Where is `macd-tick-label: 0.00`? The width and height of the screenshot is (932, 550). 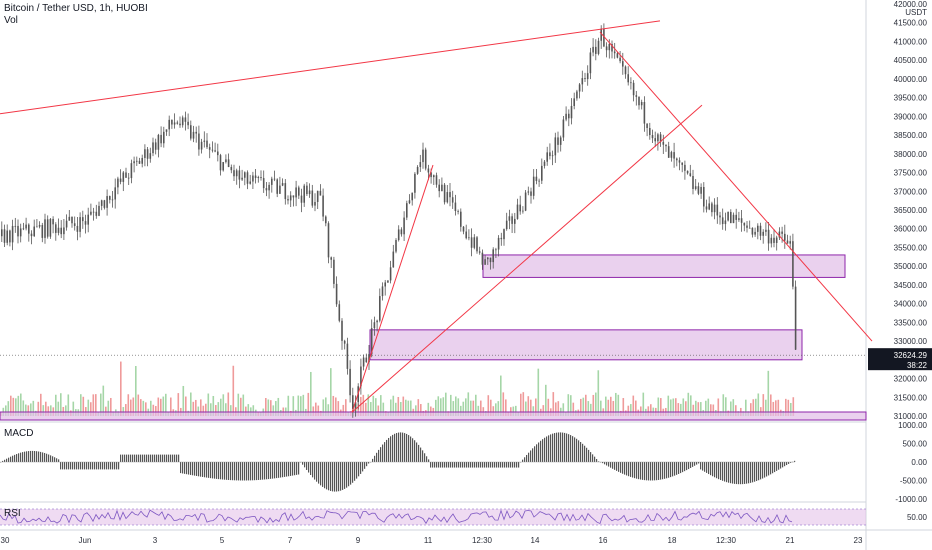
macd-tick-label: 0.00 is located at coordinates (919, 462).